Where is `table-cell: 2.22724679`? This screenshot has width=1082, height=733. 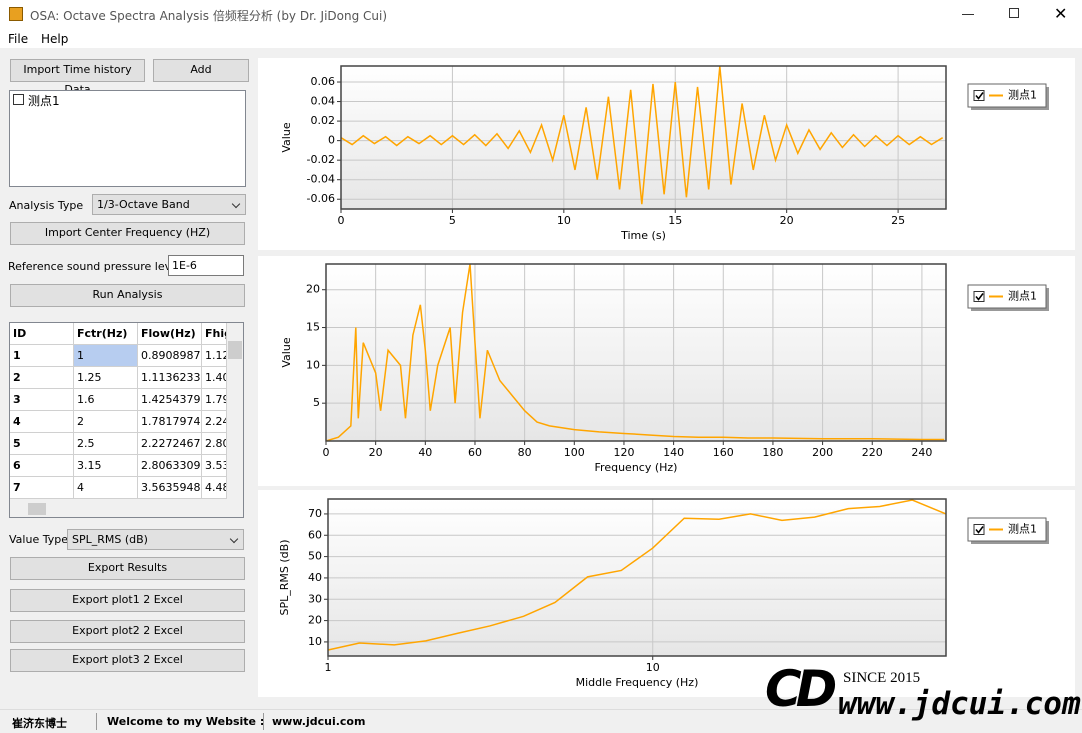 table-cell: 2.22724679 is located at coordinates (170, 444).